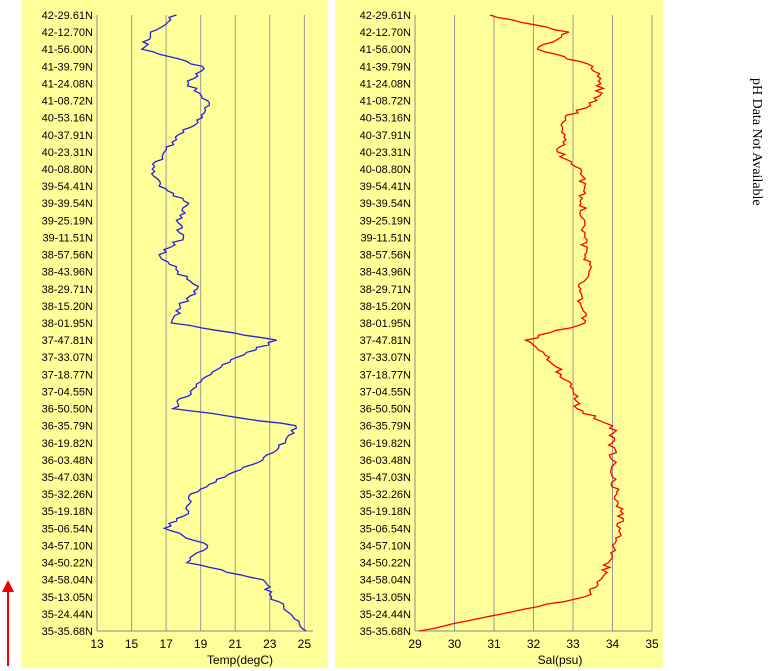  What do you see at coordinates (270, 644) in the screenshot?
I see `x-tick-label: 23` at bounding box center [270, 644].